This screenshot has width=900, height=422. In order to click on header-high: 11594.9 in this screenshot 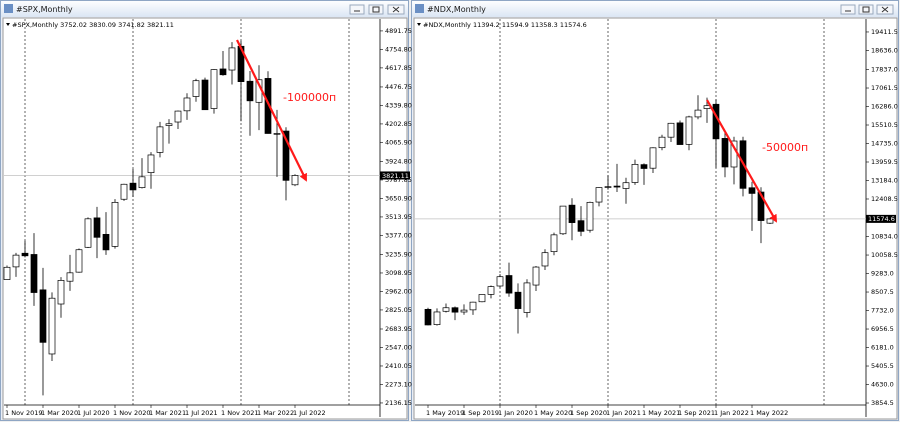, I will do `click(515, 25)`.